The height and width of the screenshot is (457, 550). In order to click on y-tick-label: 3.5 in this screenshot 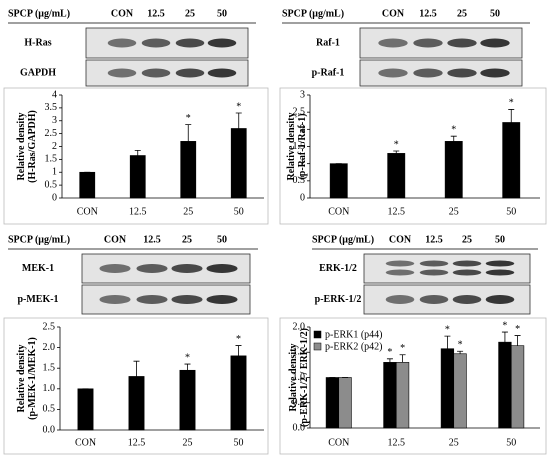, I will do `click(51, 107)`.